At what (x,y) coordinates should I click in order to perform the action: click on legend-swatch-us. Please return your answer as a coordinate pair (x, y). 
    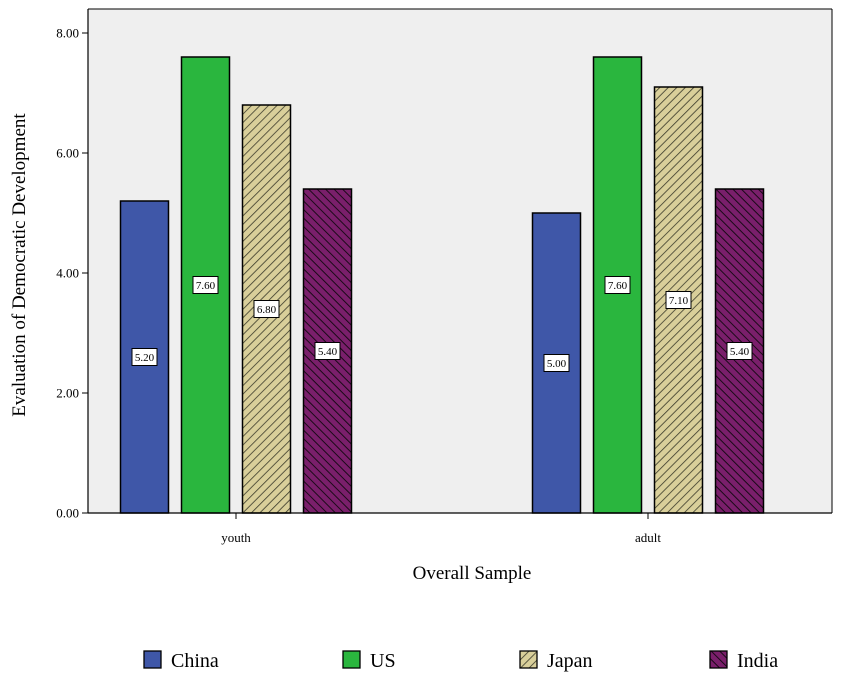
    Looking at the image, I should click on (351, 659).